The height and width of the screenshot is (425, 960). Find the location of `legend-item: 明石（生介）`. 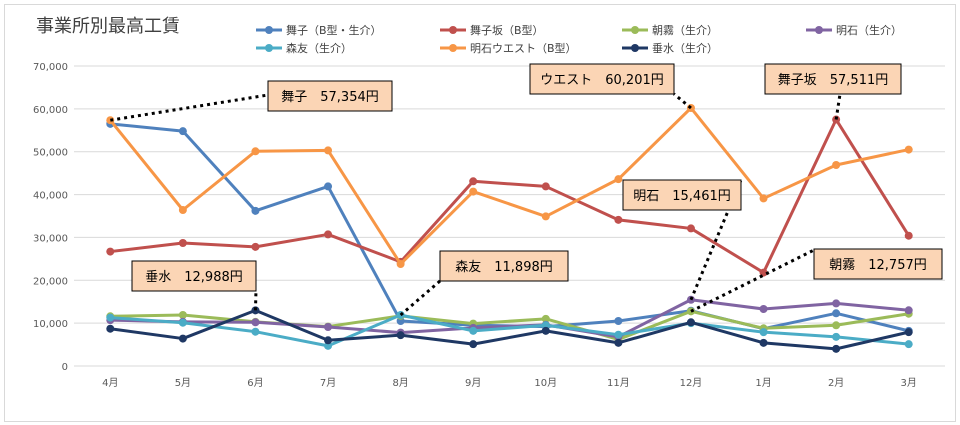

legend-item: 明石（生介） is located at coordinates (854, 30).